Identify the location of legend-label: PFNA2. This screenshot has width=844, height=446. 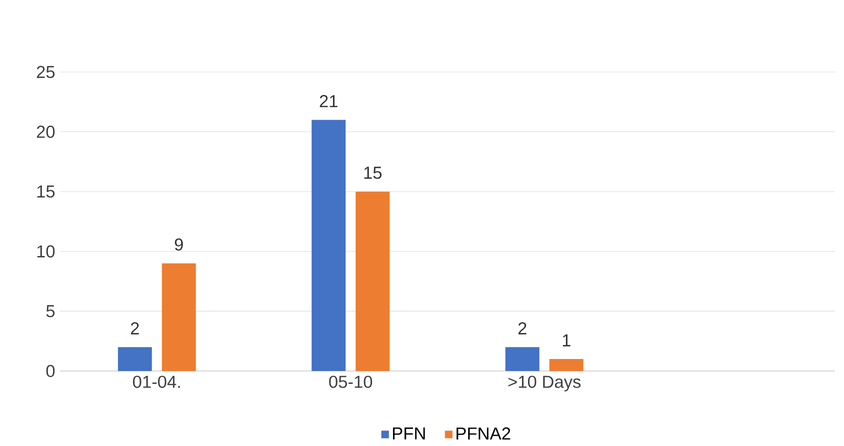
(483, 433).